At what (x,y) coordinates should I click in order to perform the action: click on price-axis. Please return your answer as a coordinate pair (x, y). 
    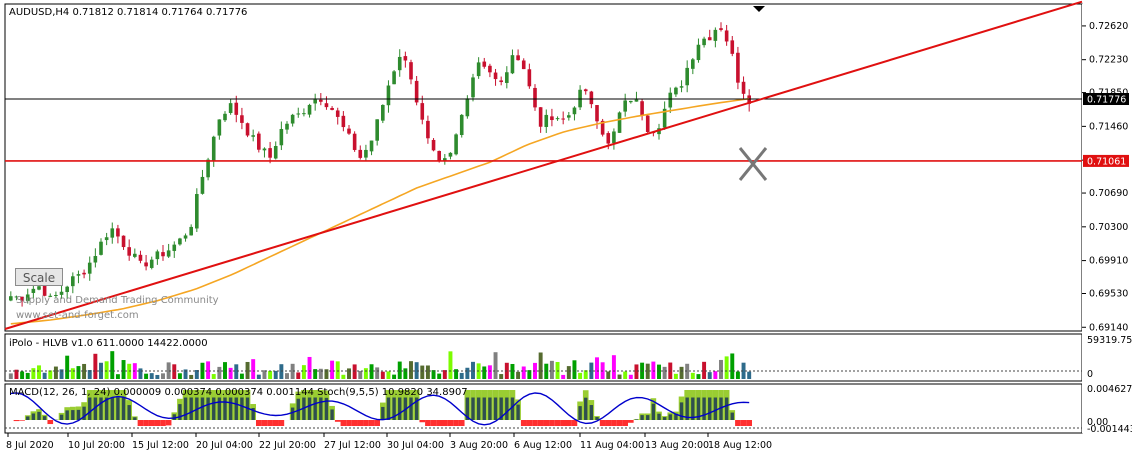
    Looking at the image, I should click on (1106, 218).